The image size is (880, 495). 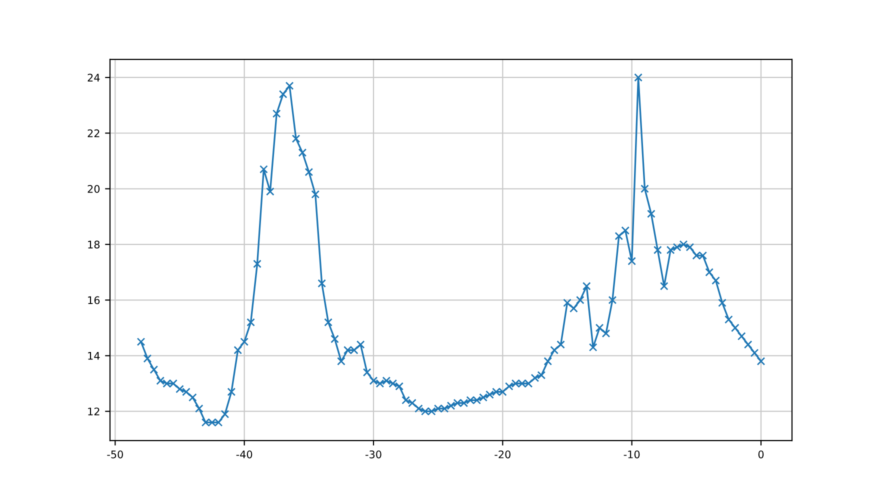 I want to click on x-tick-label: -30, so click(x=374, y=454).